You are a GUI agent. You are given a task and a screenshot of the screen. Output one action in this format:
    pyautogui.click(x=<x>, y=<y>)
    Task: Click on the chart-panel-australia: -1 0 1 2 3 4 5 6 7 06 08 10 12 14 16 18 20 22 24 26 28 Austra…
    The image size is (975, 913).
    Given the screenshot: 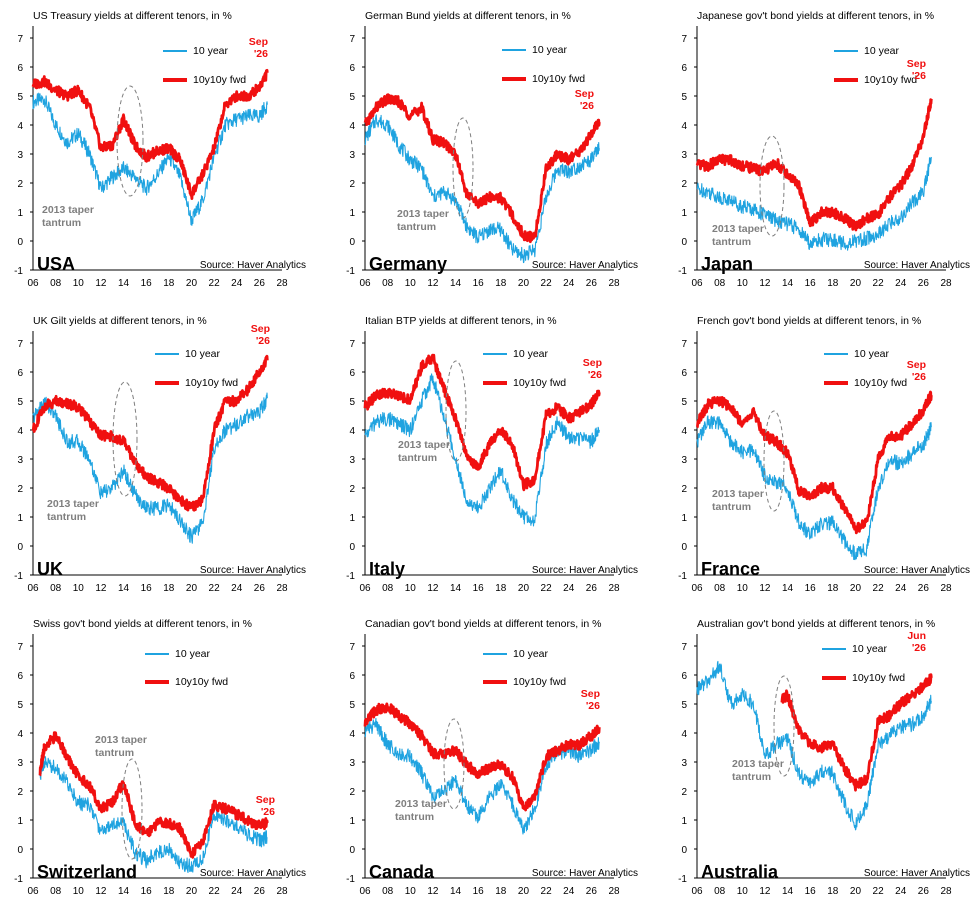 What is the action you would take?
    pyautogui.click(x=819, y=764)
    